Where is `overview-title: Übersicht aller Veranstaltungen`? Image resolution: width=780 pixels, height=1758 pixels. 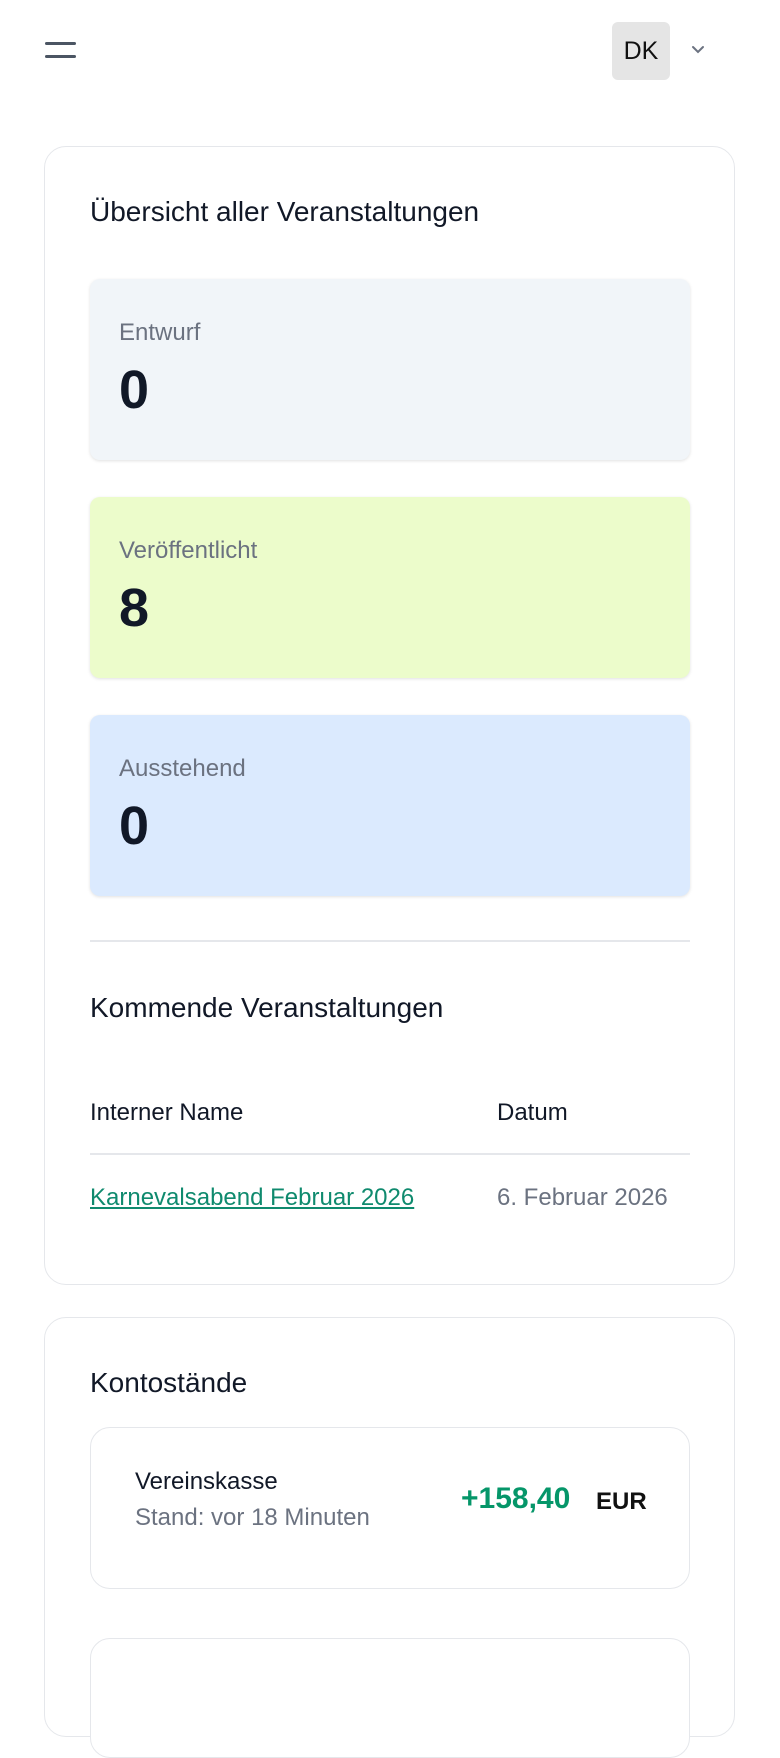
overview-title: Übersicht aller Veranstaltungen is located at coordinates (285, 211).